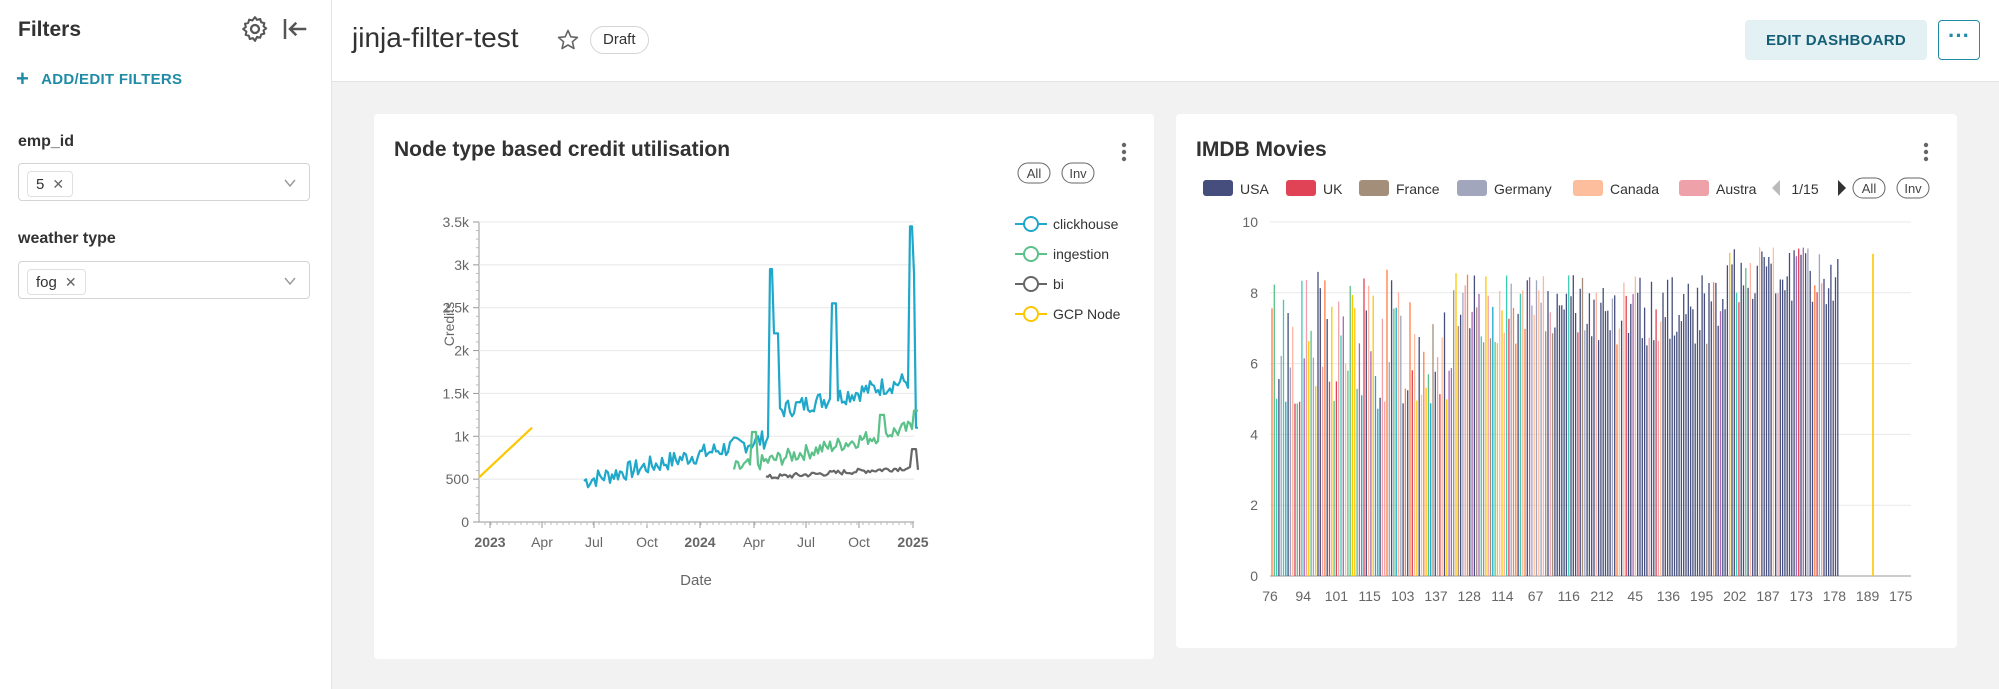  Describe the element at coordinates (449, 324) in the screenshot. I see `y-axis-label: Credits` at that location.